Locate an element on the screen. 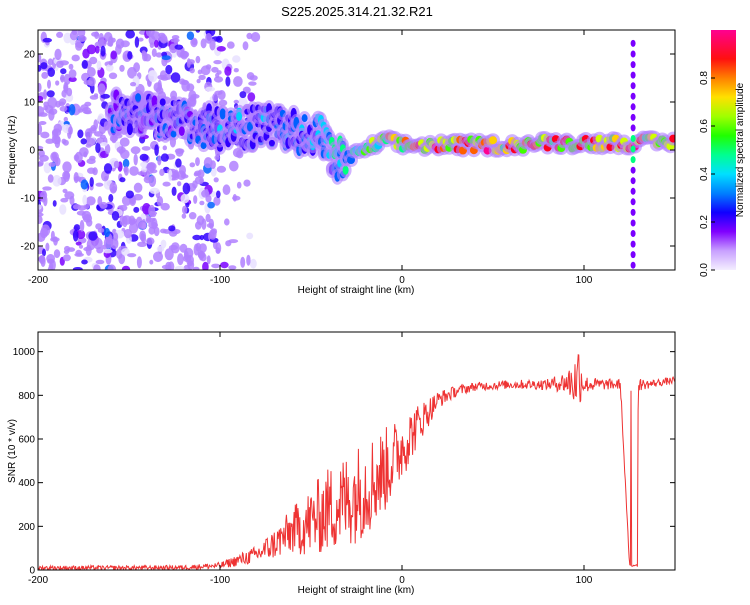  snr-xlabel: Height of straight line (km) is located at coordinates (356, 590).